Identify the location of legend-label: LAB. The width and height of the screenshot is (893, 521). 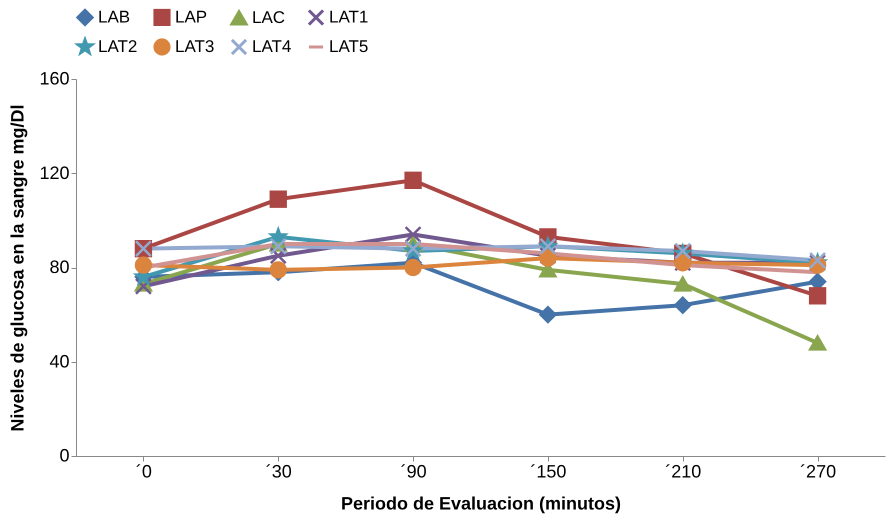
(114, 16).